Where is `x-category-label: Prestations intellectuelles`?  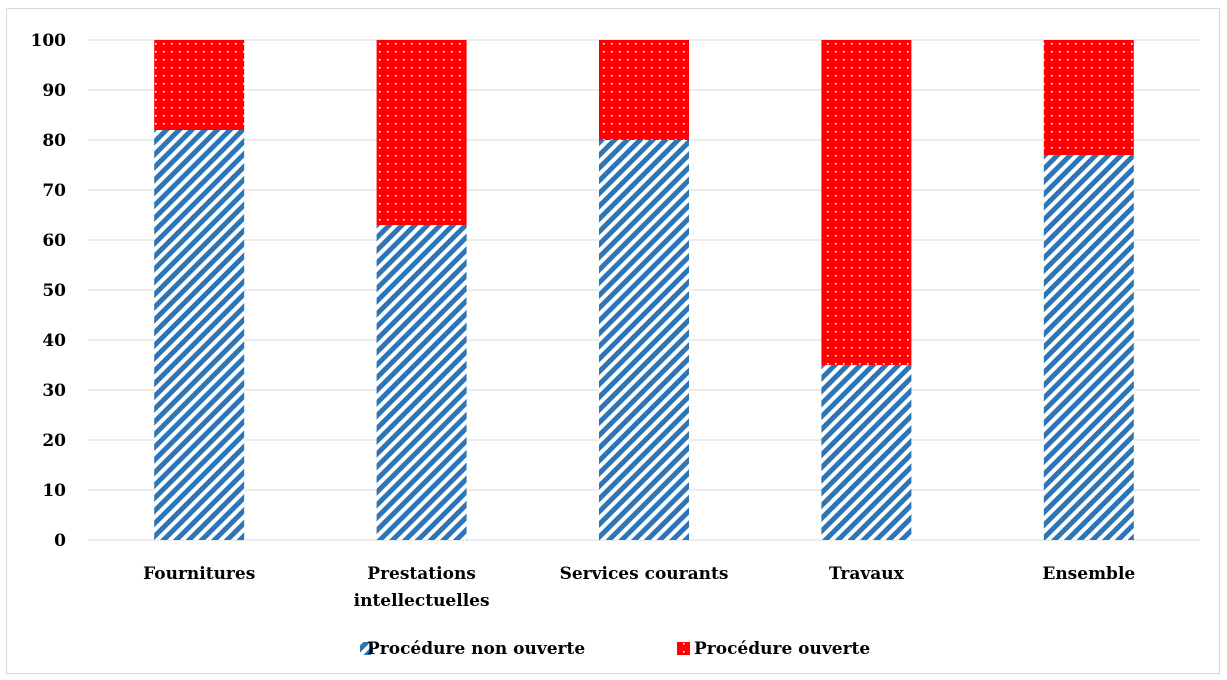
x-category-label: Prestations intellectuelles is located at coordinates (422, 587).